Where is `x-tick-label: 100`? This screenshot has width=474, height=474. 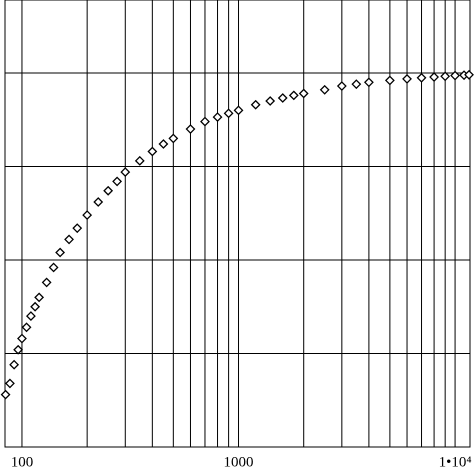 x-tick-label: 100 is located at coordinates (22, 462).